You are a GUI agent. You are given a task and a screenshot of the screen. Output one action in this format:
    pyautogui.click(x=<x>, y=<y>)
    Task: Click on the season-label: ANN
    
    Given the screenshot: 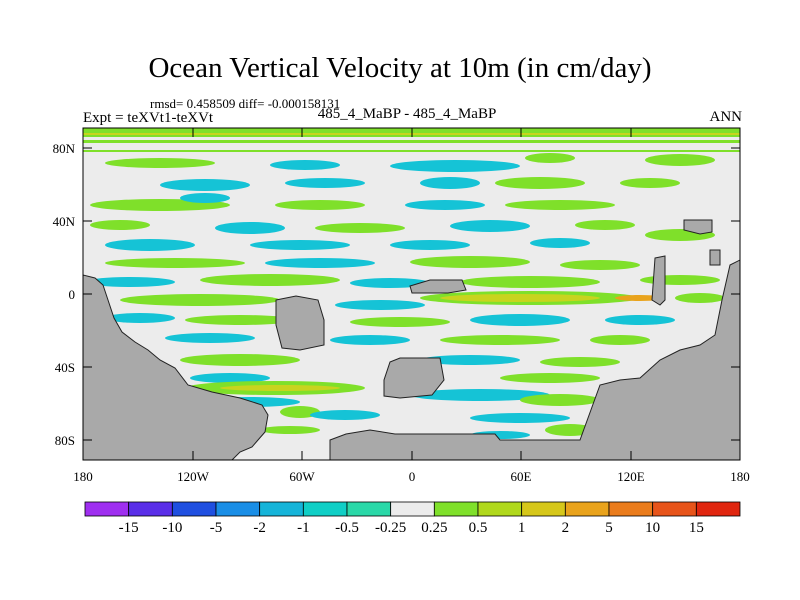 What is the action you would take?
    pyautogui.click(x=726, y=117)
    